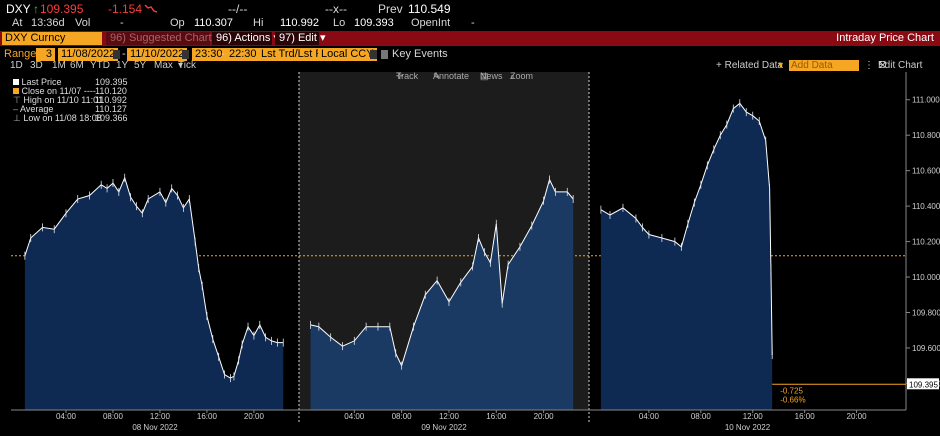  I want to click on date-label: 10 Nov 2022, so click(748, 427).